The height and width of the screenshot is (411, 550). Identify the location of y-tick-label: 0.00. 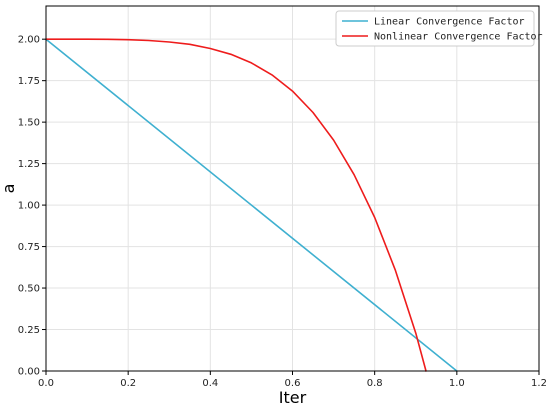
(29, 372).